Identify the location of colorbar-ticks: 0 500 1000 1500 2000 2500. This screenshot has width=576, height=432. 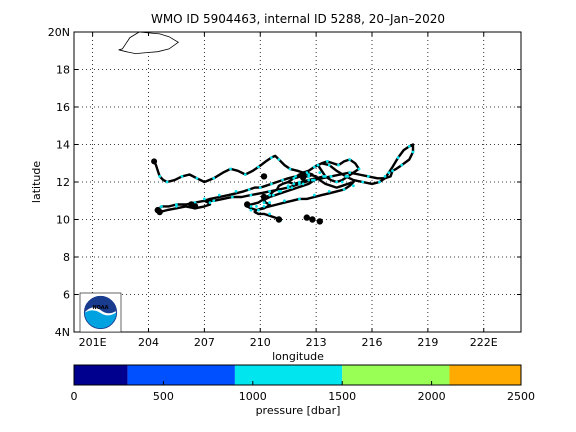
(303, 392).